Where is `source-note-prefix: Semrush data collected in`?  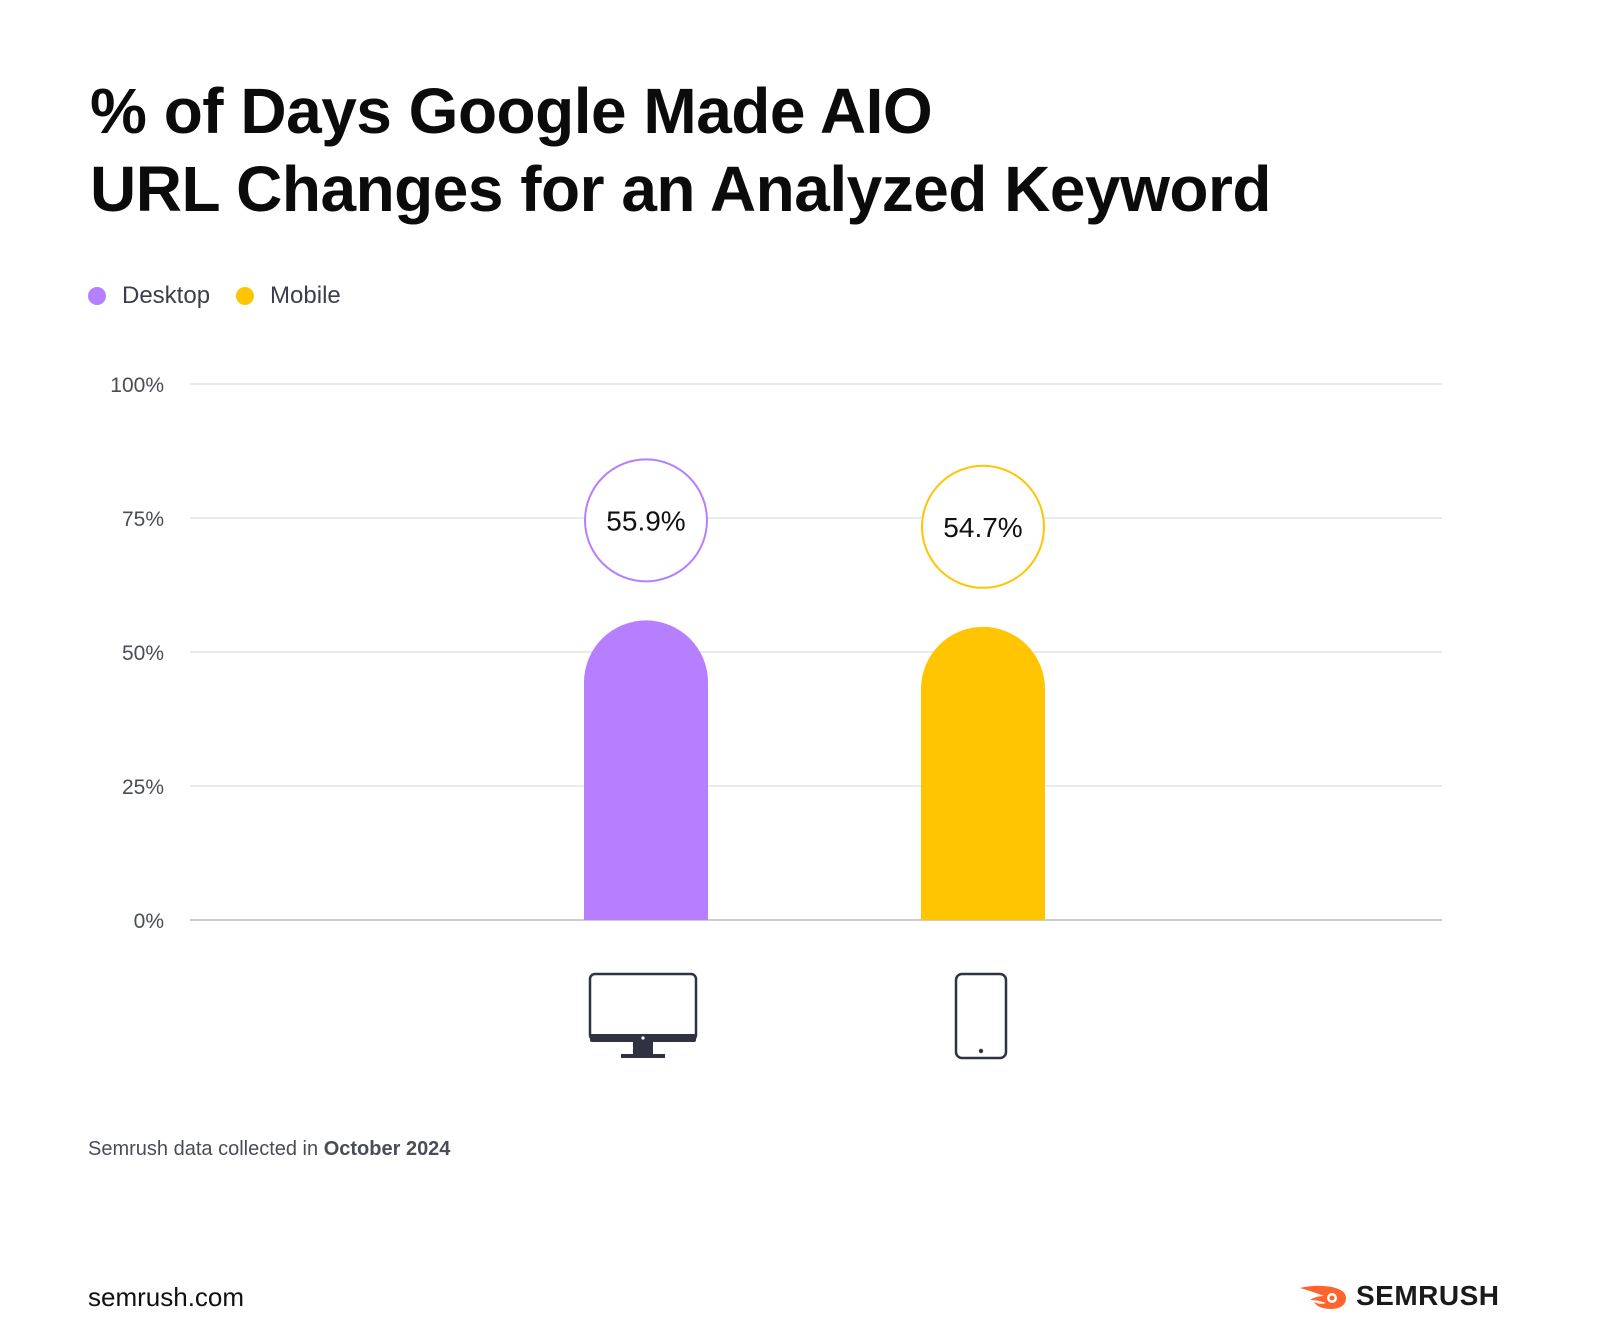 source-note-prefix: Semrush data collected in is located at coordinates (203, 1149).